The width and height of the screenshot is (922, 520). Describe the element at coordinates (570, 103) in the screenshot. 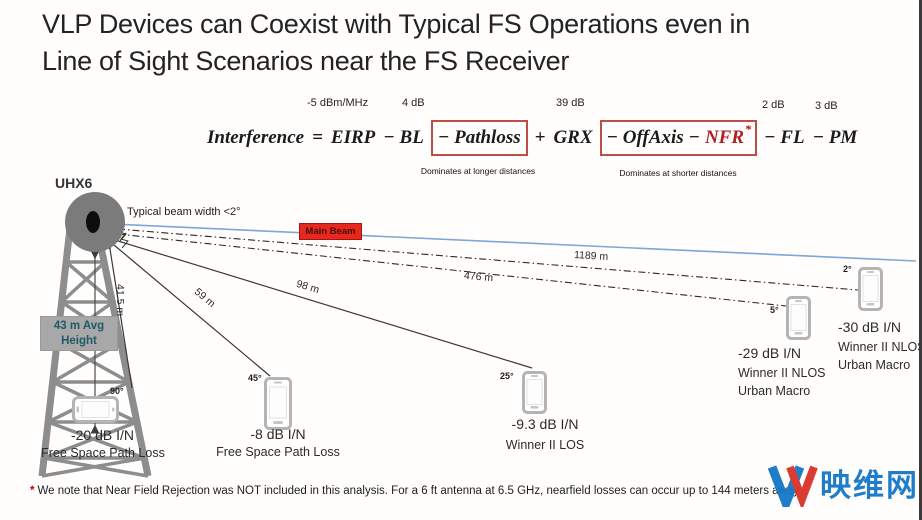

I see `coeff-grx: 39 dB` at that location.